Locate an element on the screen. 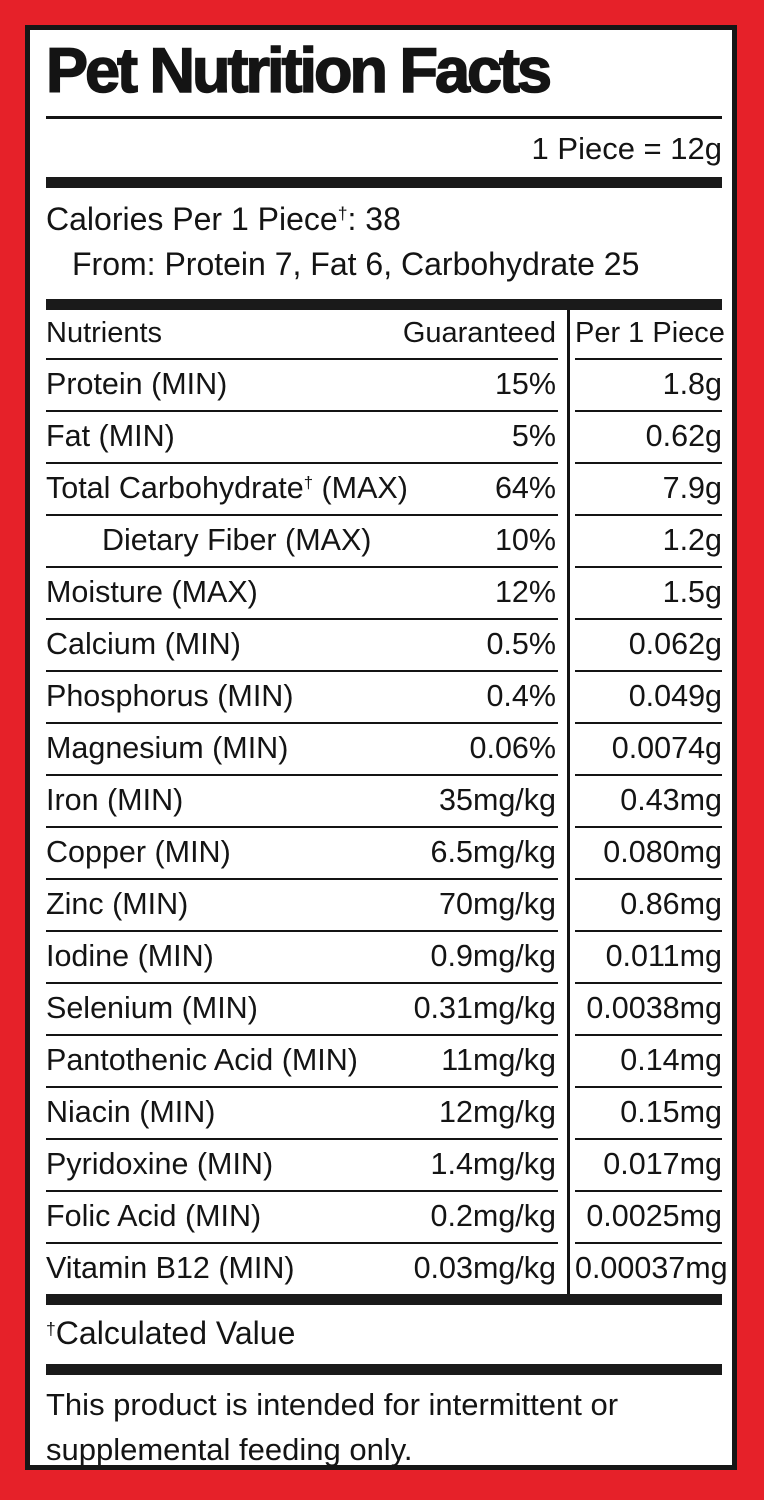 The image size is (764, 1500). row-left-cell: Total Carbohydrate† (MAX) 64% is located at coordinates (302, 490).